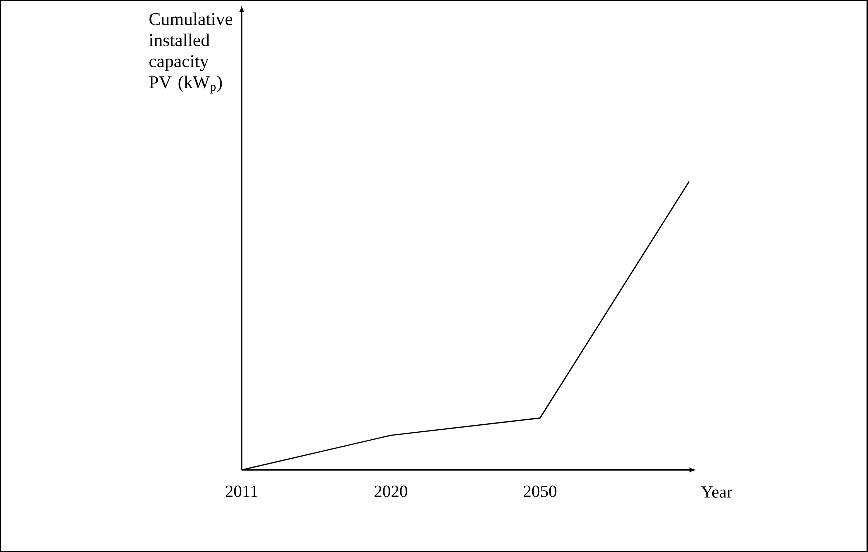 This screenshot has height=552, width=868. What do you see at coordinates (716, 492) in the screenshot?
I see `x-axis-title: Year` at bounding box center [716, 492].